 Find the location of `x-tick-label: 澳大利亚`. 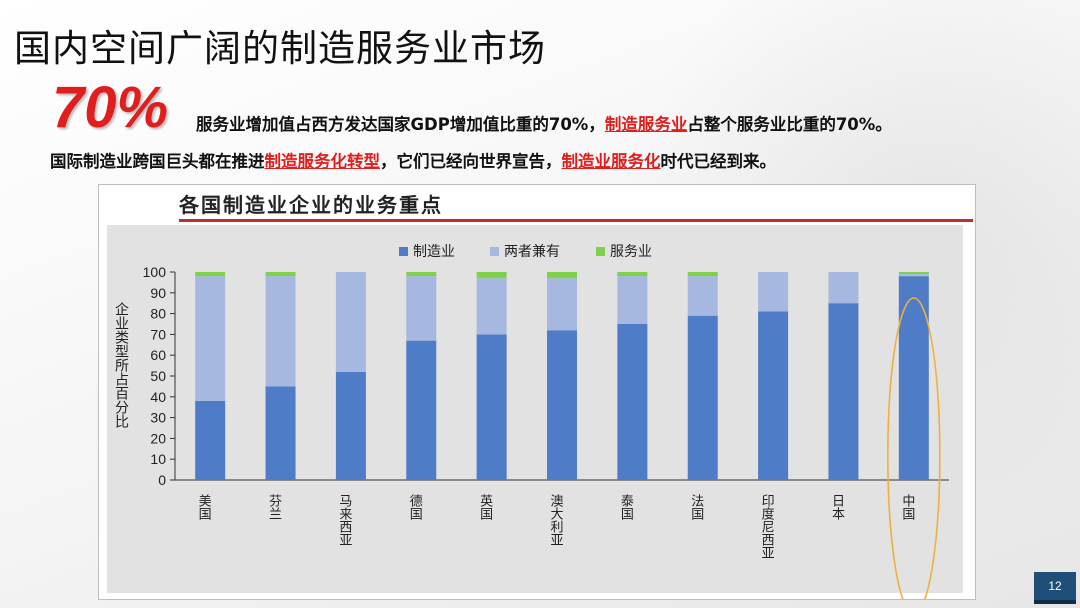

x-tick-label: 澳大利亚 is located at coordinates (556, 519).